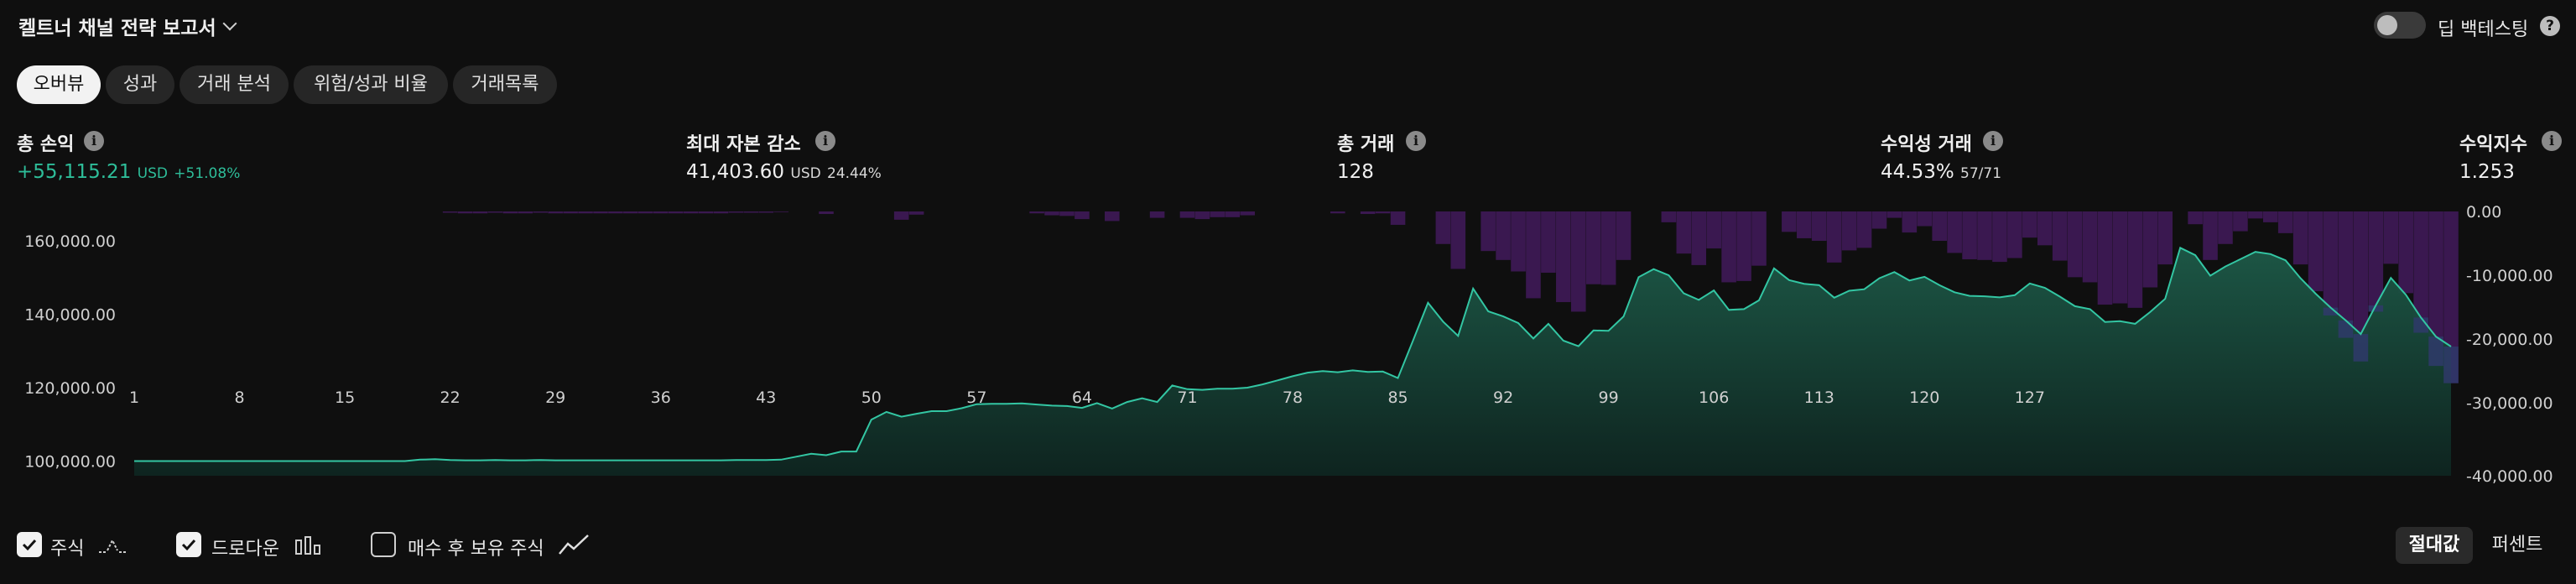  I want to click on buy-hold-checkbox, so click(383, 544).